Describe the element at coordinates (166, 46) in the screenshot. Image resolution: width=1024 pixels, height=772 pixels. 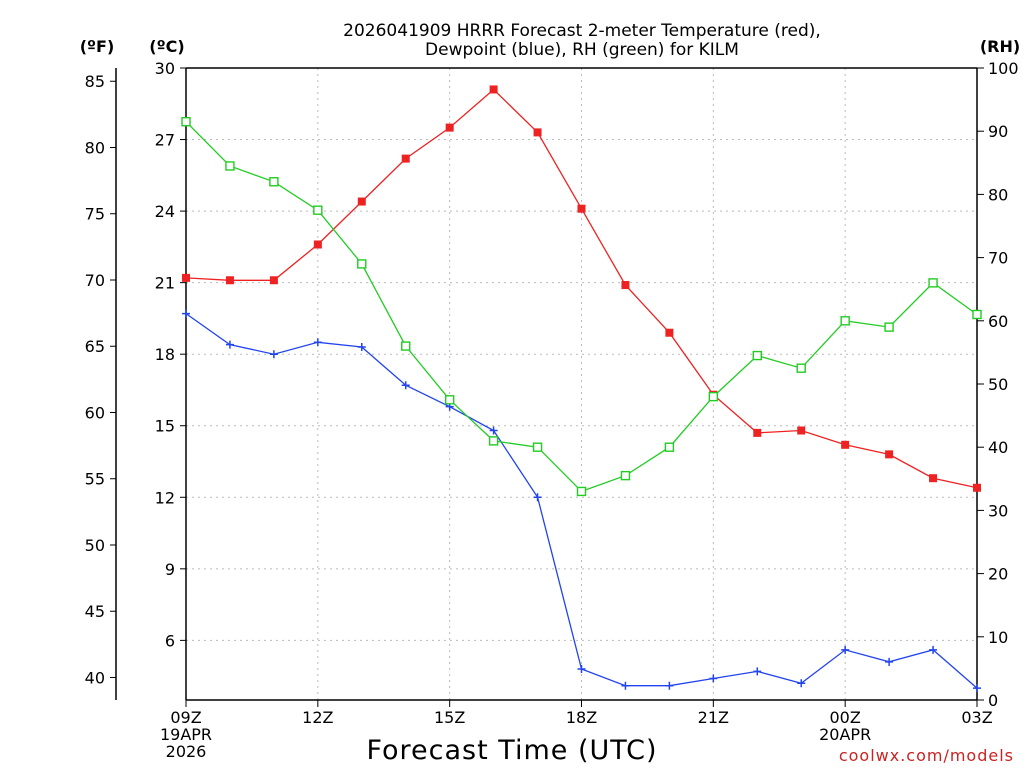
I see `celsius-unit-label: (ºC)` at that location.